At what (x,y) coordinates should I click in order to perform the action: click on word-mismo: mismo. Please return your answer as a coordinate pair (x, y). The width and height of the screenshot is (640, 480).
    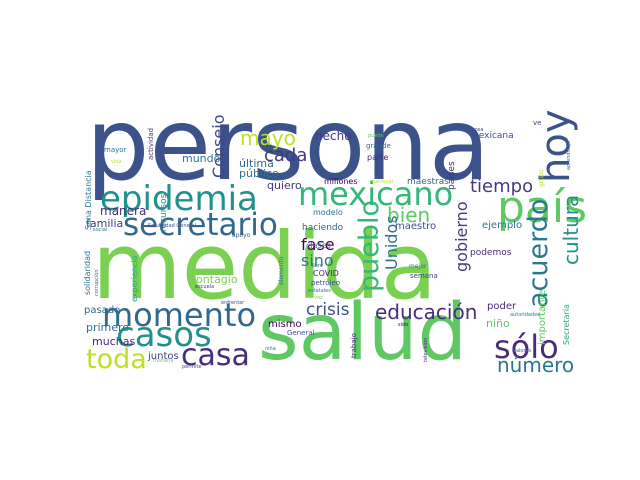
    Looking at the image, I should click on (285, 324).